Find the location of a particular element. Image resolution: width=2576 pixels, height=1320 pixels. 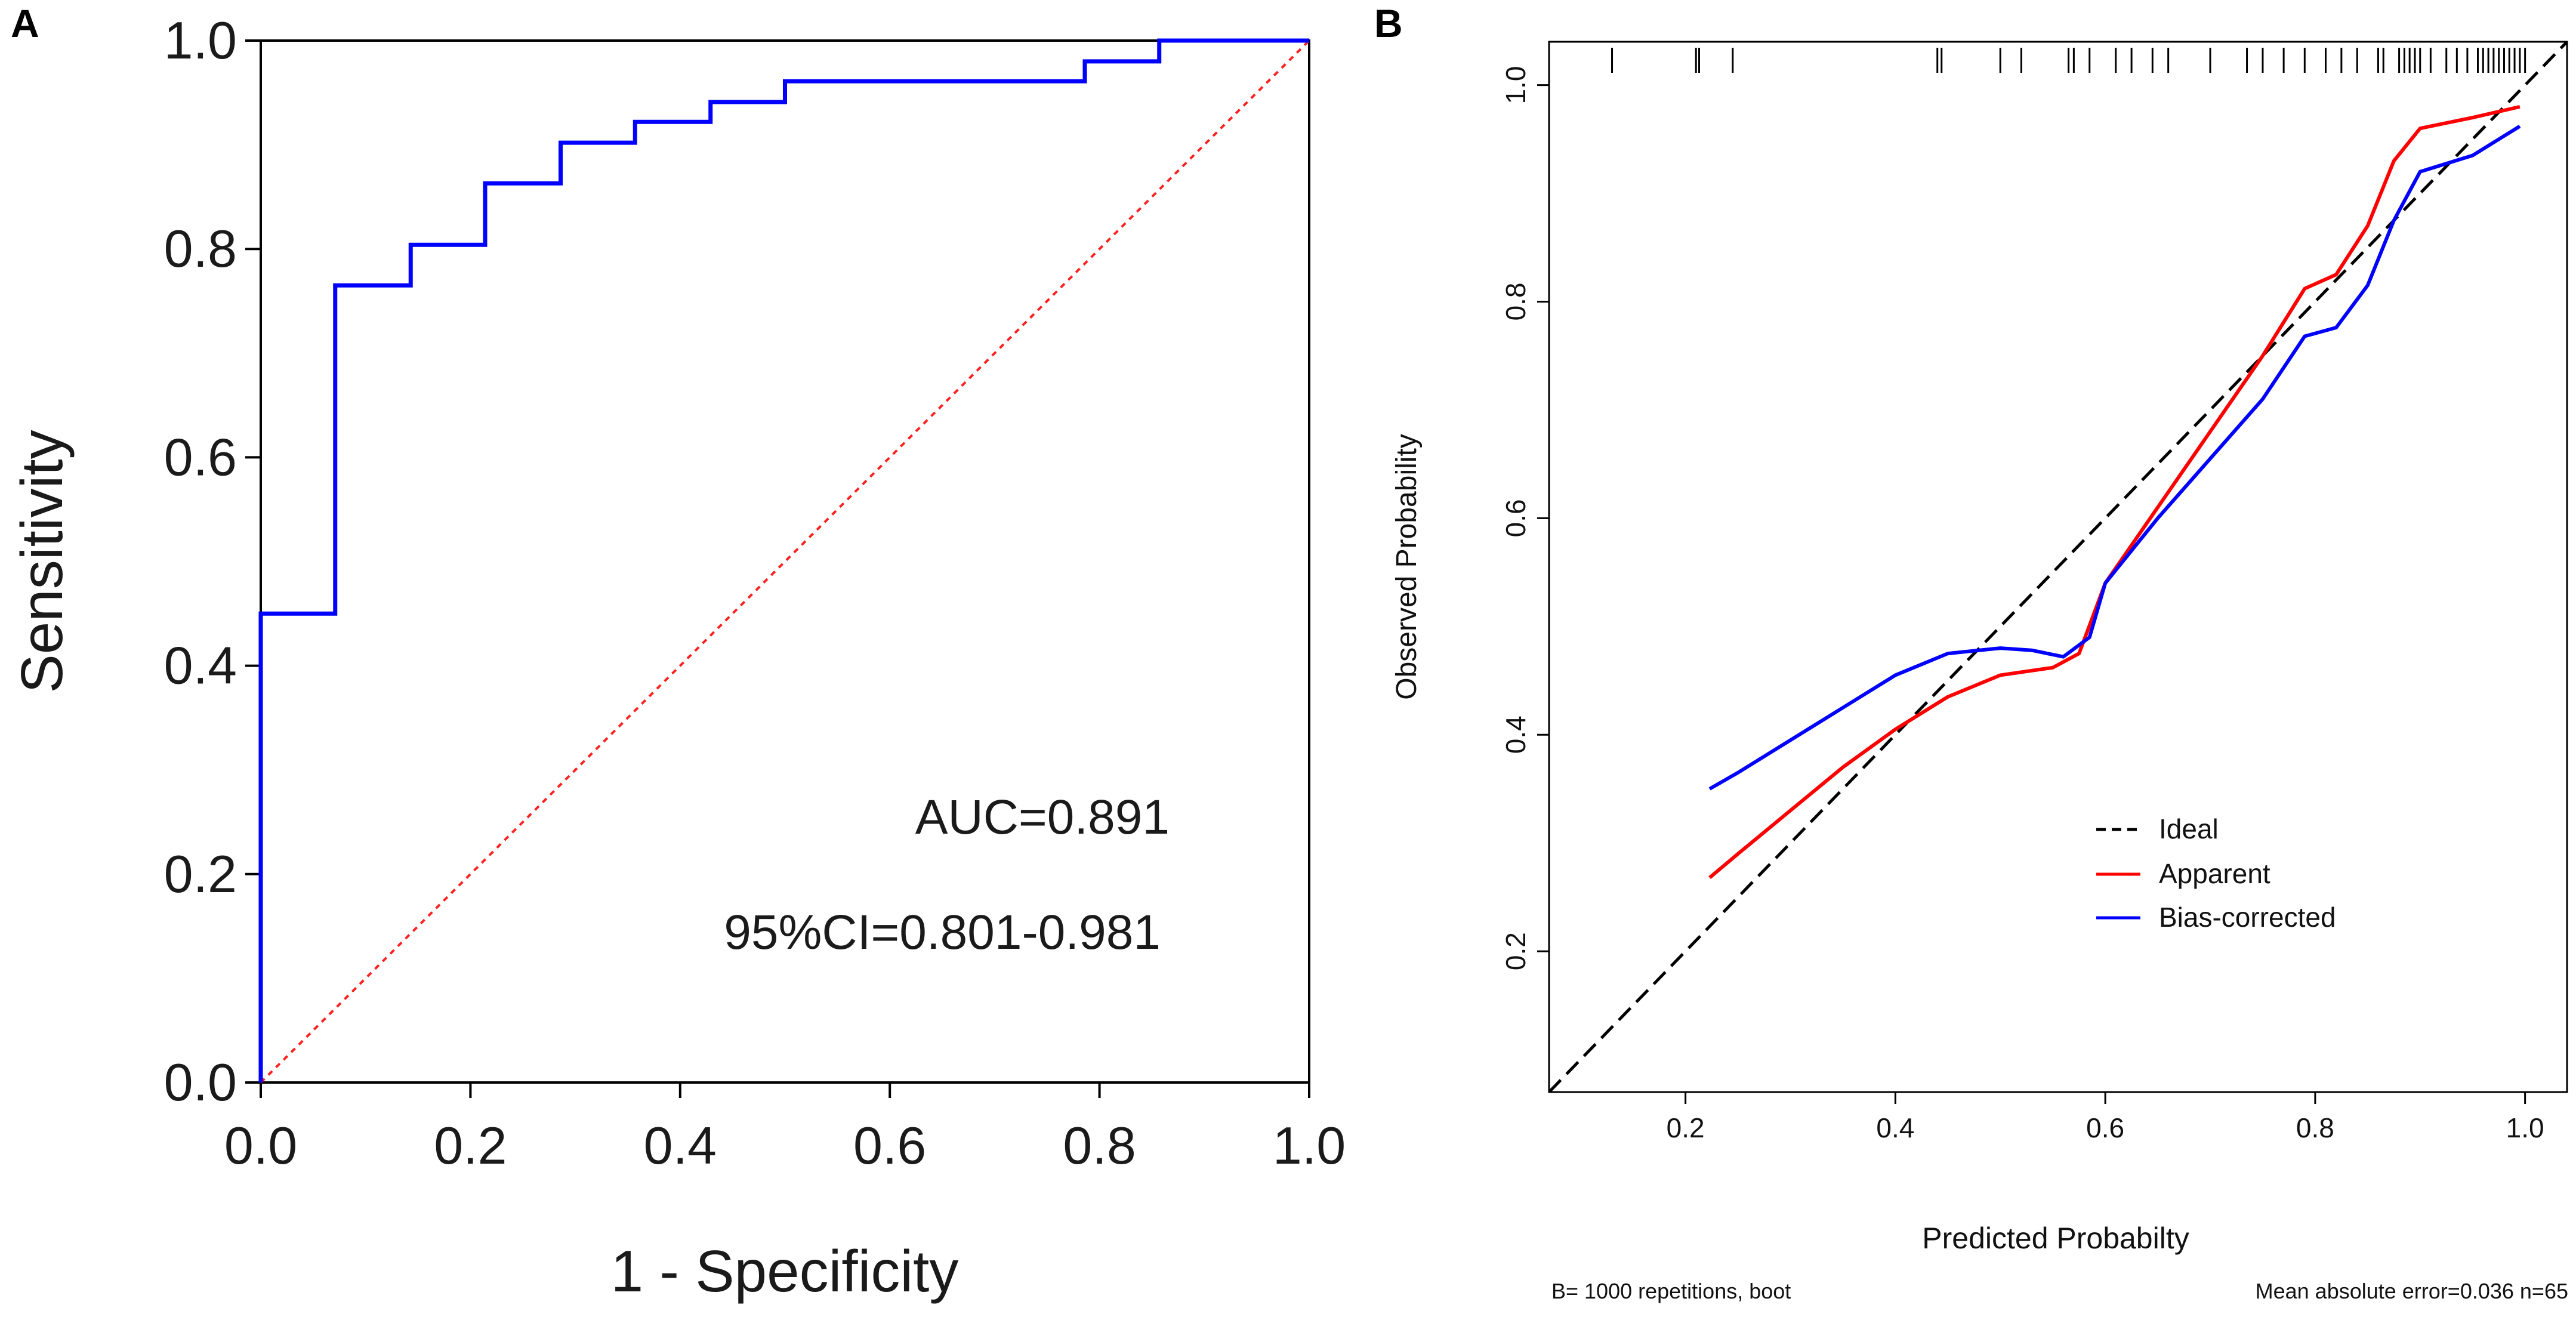

calibration-x-axis-label: Predicted Probabilty is located at coordinates (2056, 1238).